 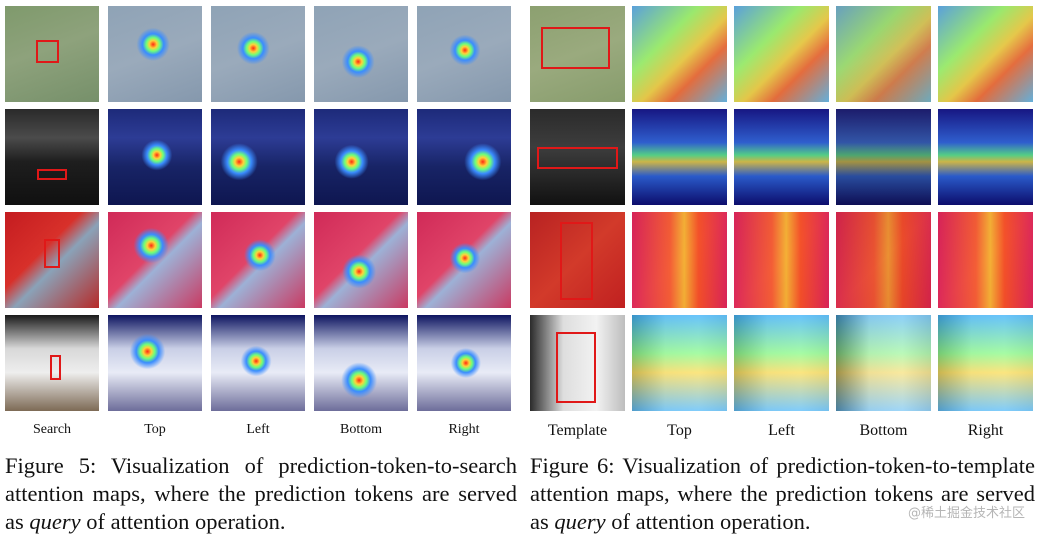 I want to click on figure-6-image-r2-c4, so click(x=883, y=157).